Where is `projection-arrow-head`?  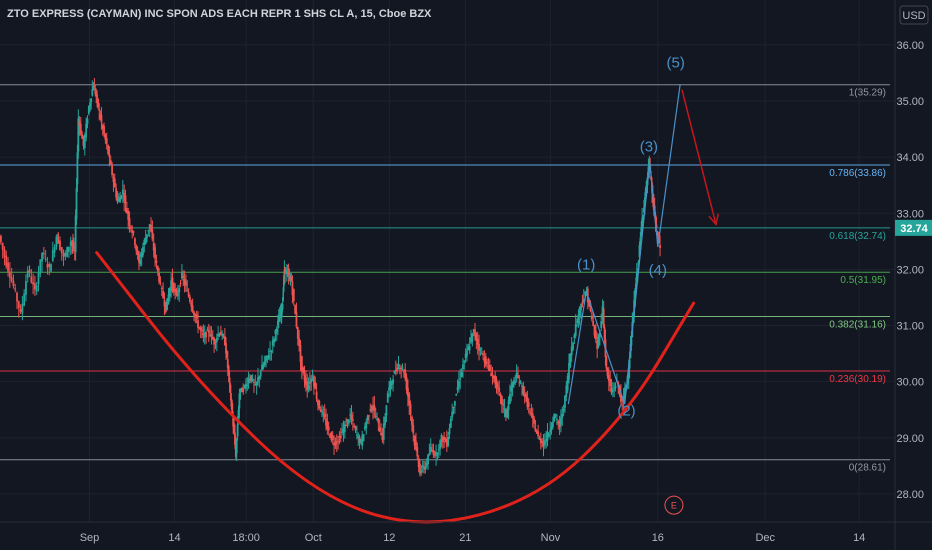
projection-arrow-head is located at coordinates (713, 220).